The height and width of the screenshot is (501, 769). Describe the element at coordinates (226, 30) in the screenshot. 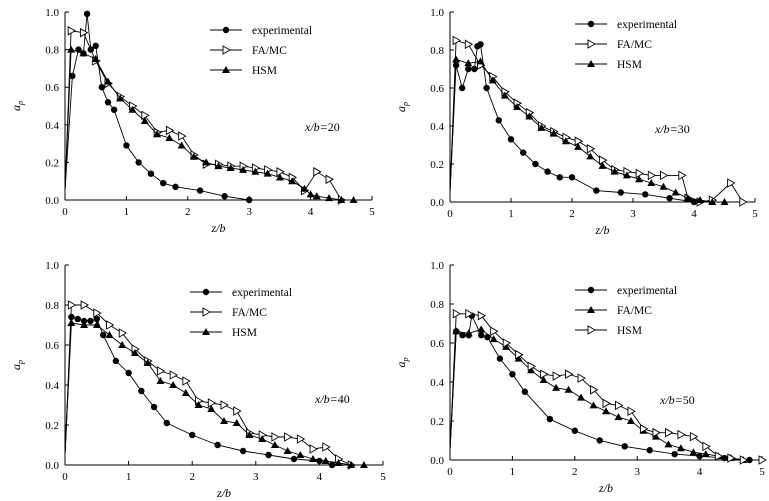

I see `legend-marker` at that location.